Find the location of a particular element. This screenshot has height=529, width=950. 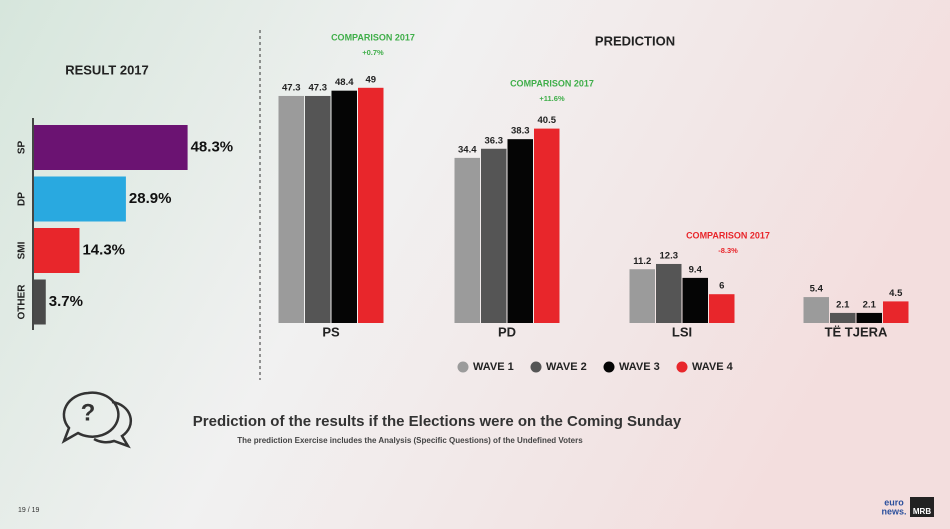

value-label: 40.5 is located at coordinates (547, 120).